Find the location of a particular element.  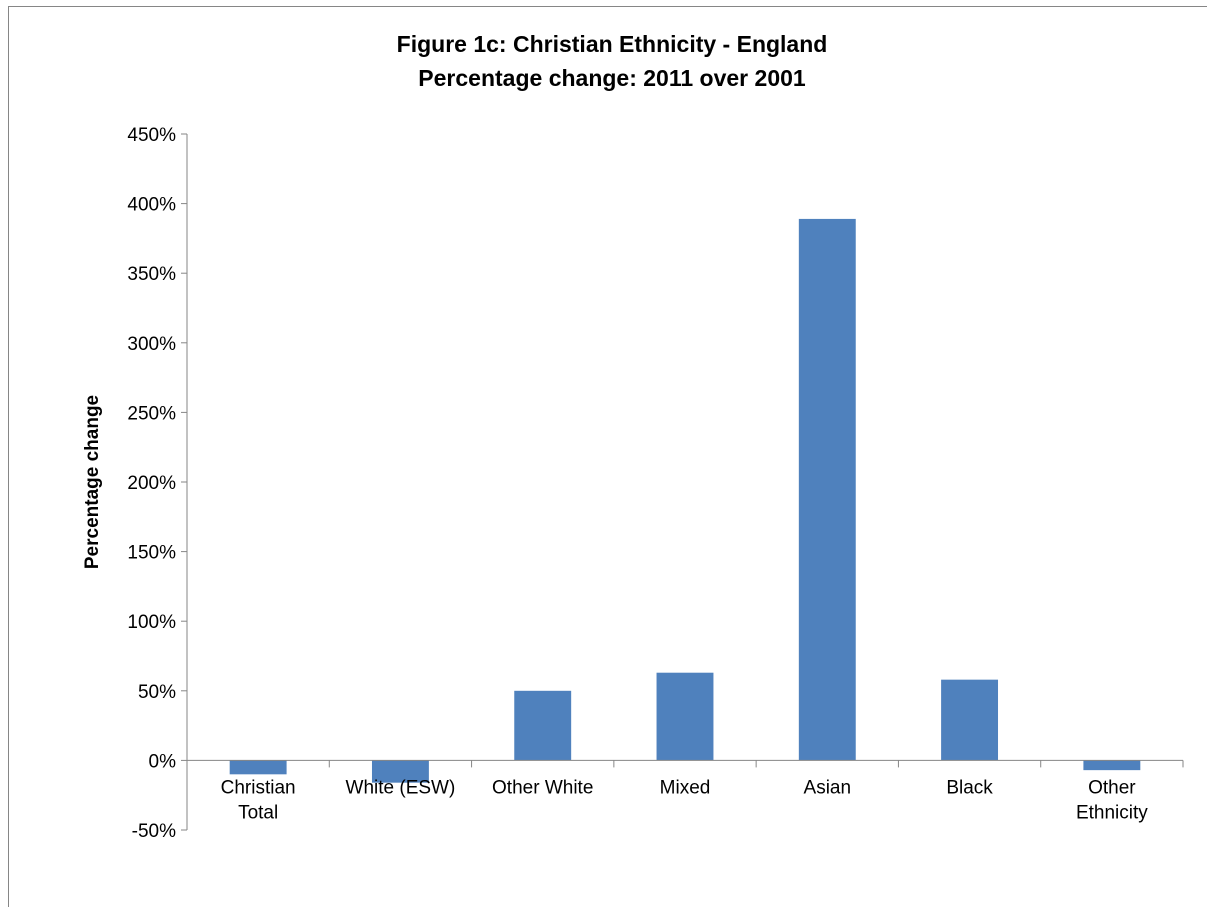

x-tick-label: Black is located at coordinates (969, 787).